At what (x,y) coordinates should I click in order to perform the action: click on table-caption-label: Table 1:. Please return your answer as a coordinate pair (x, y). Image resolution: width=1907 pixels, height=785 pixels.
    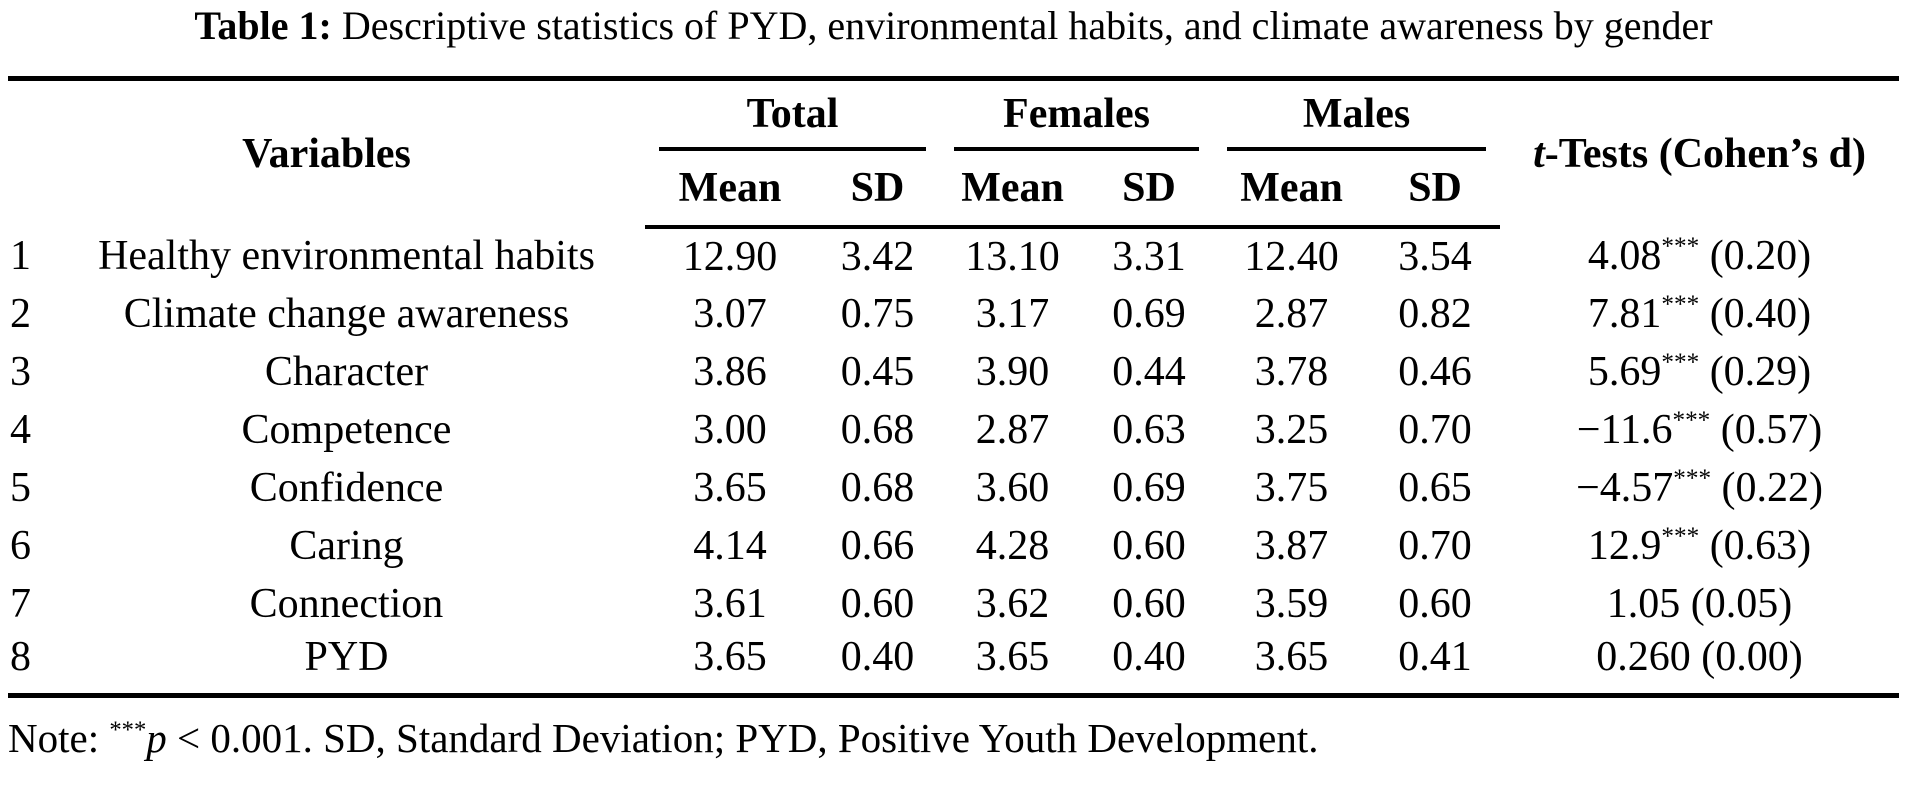
    Looking at the image, I should click on (263, 25).